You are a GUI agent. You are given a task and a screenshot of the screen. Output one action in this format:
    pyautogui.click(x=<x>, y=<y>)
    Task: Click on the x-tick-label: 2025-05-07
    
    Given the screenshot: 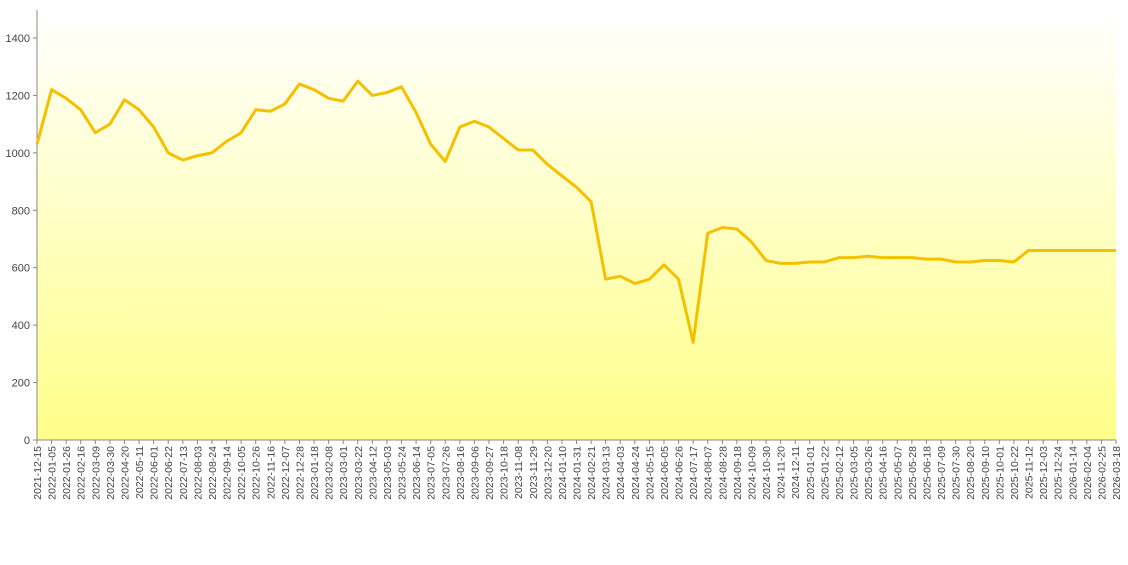 What is the action you would take?
    pyautogui.click(x=898, y=473)
    